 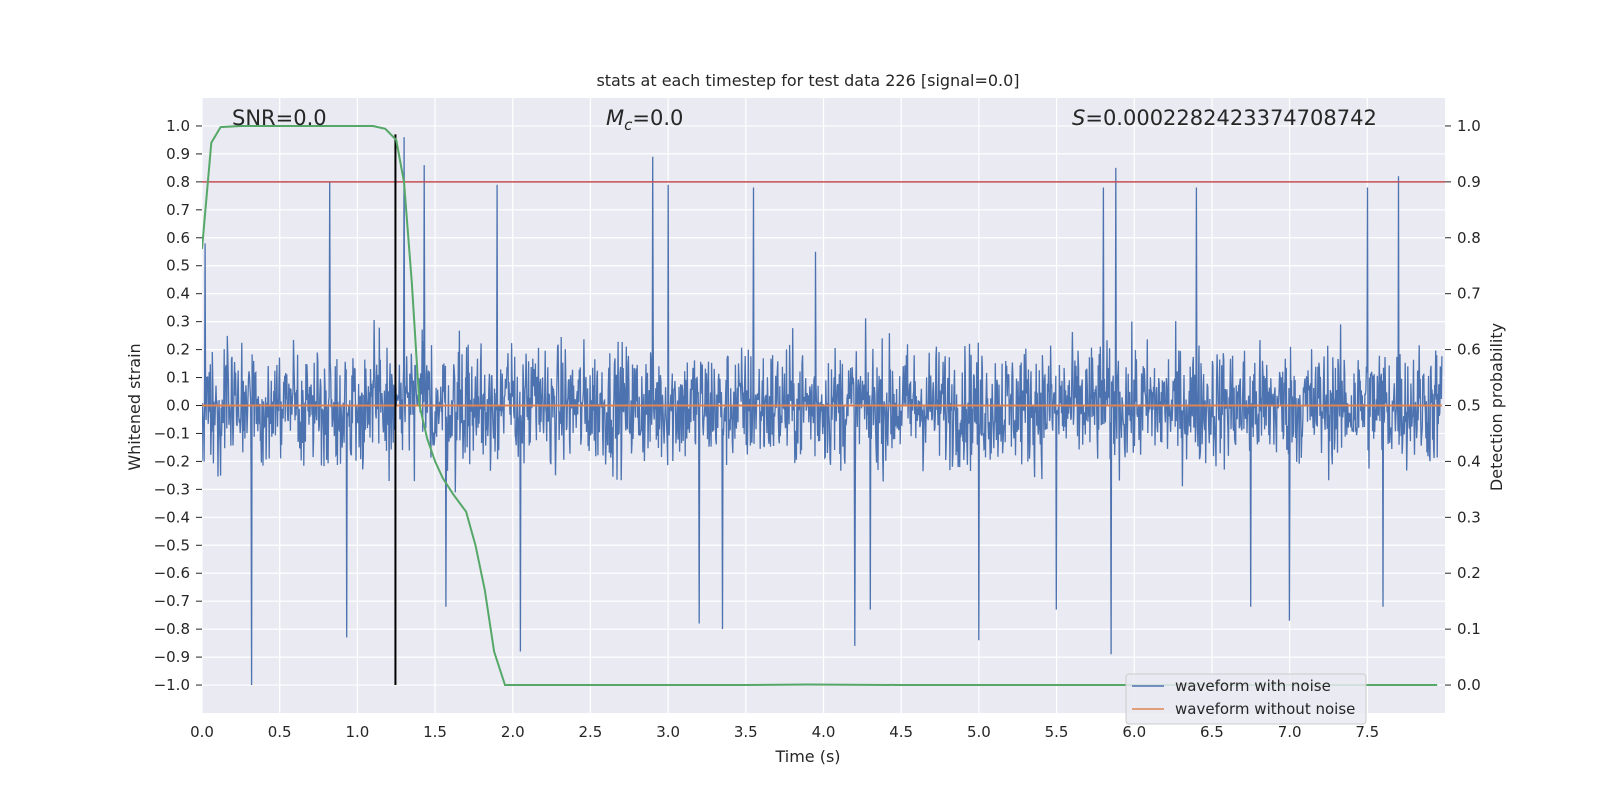 I want to click on legend-box, so click(x=1246, y=699).